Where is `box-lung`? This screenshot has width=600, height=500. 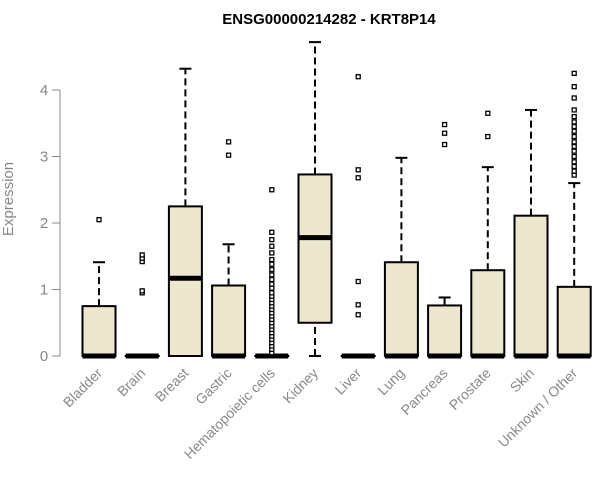 box-lung is located at coordinates (401, 257).